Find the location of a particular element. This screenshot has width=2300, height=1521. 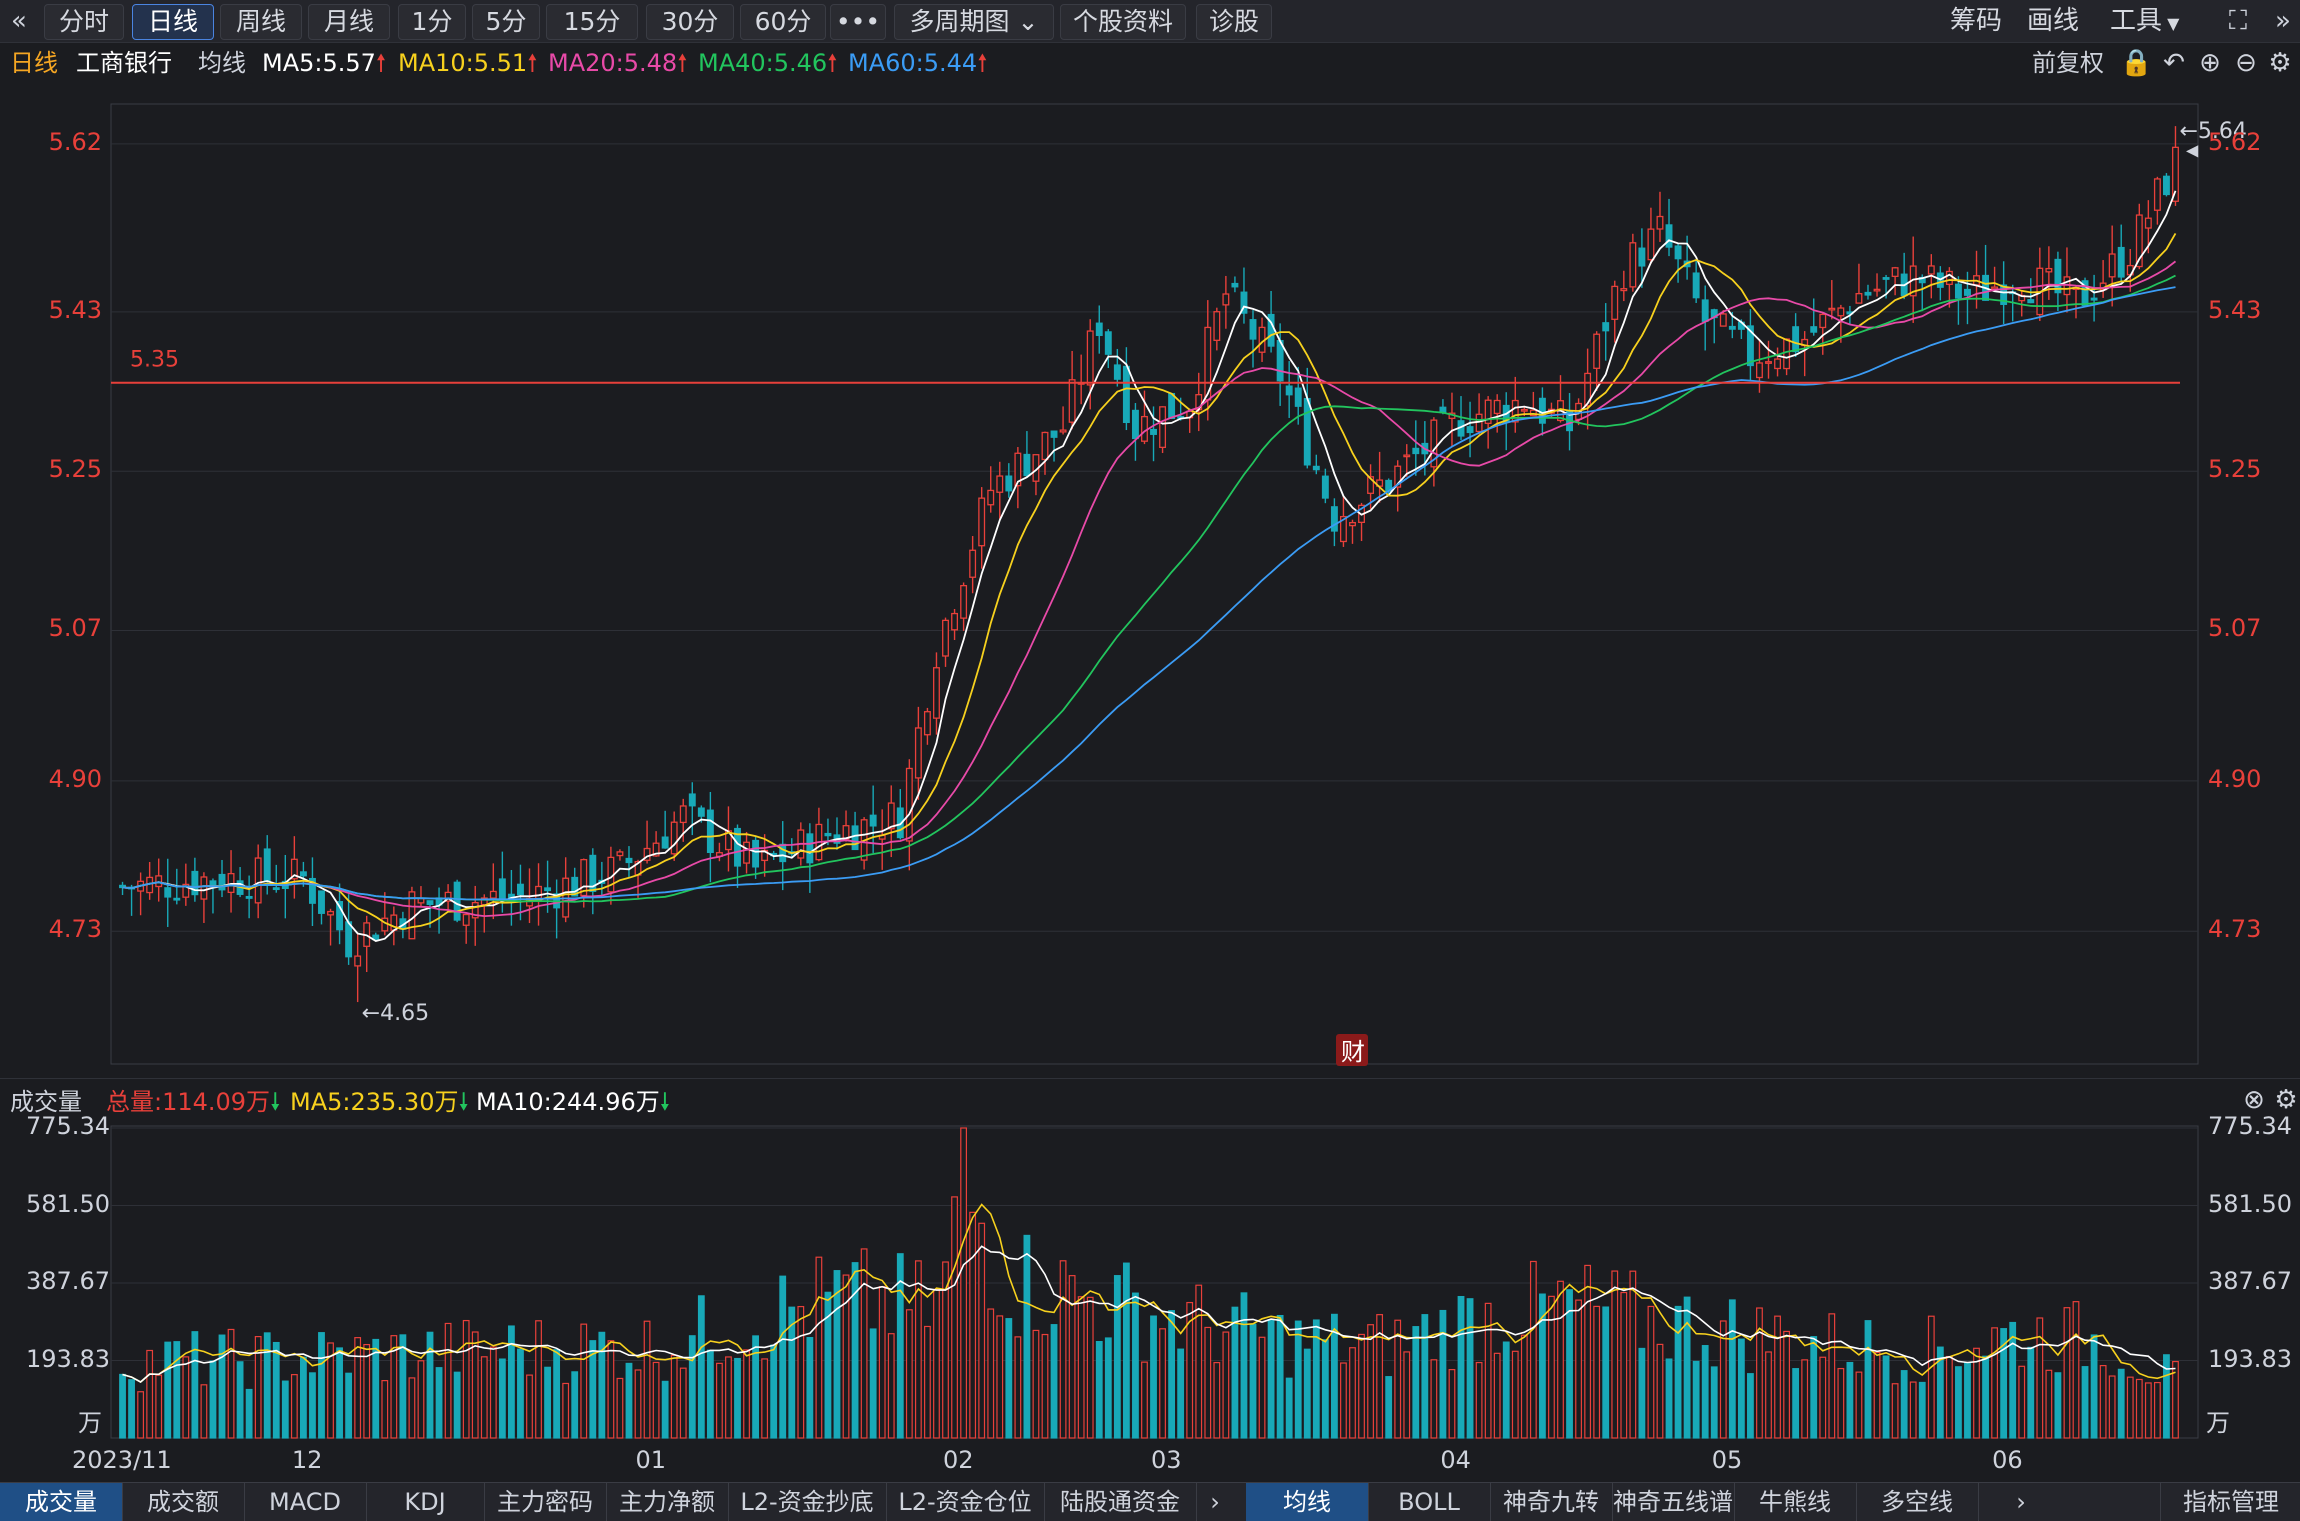

undo-icon: ↶ is located at coordinates (2174, 63).